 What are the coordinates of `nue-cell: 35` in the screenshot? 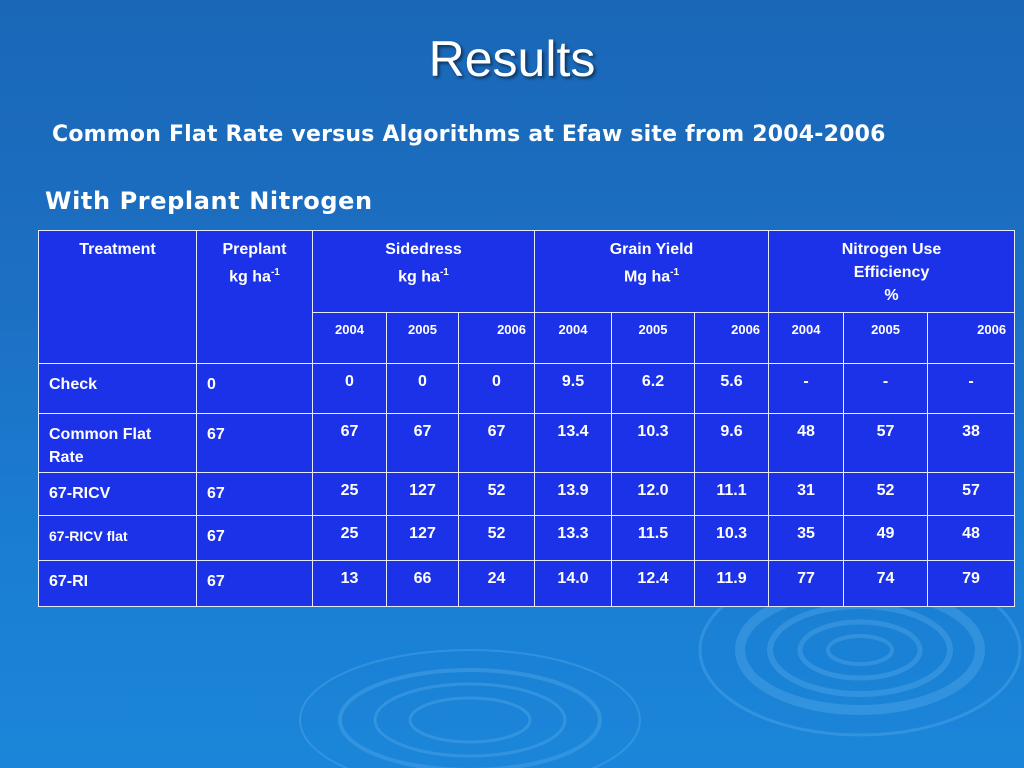 It's located at (806, 538).